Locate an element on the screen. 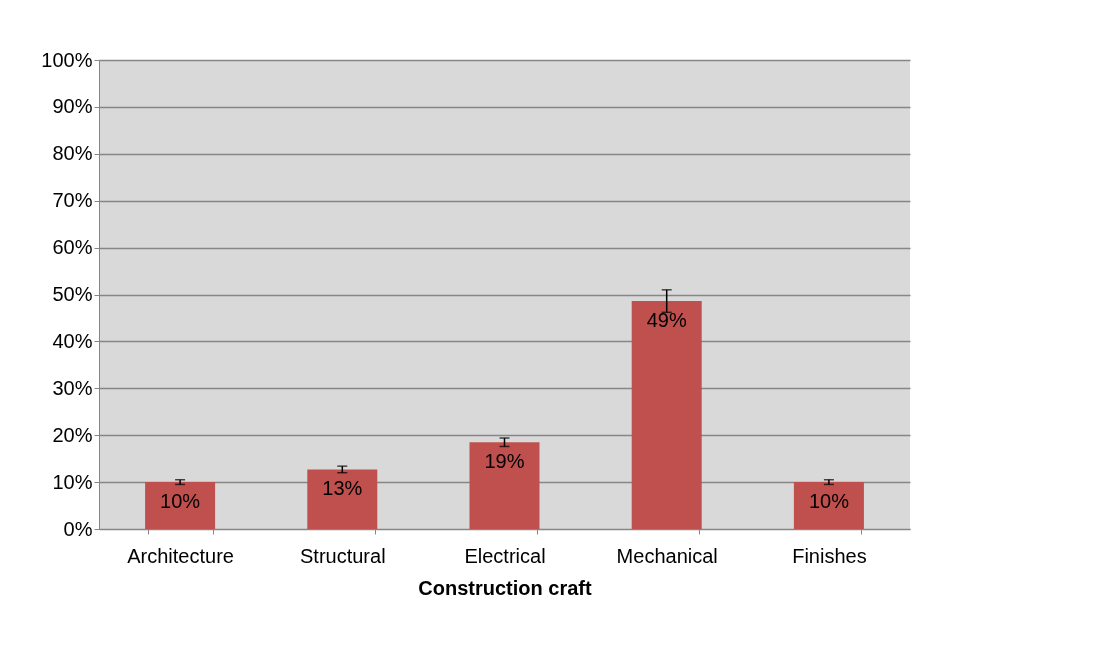 This screenshot has width=1097, height=651. y-tick-label: 70% is located at coordinates (72, 200).